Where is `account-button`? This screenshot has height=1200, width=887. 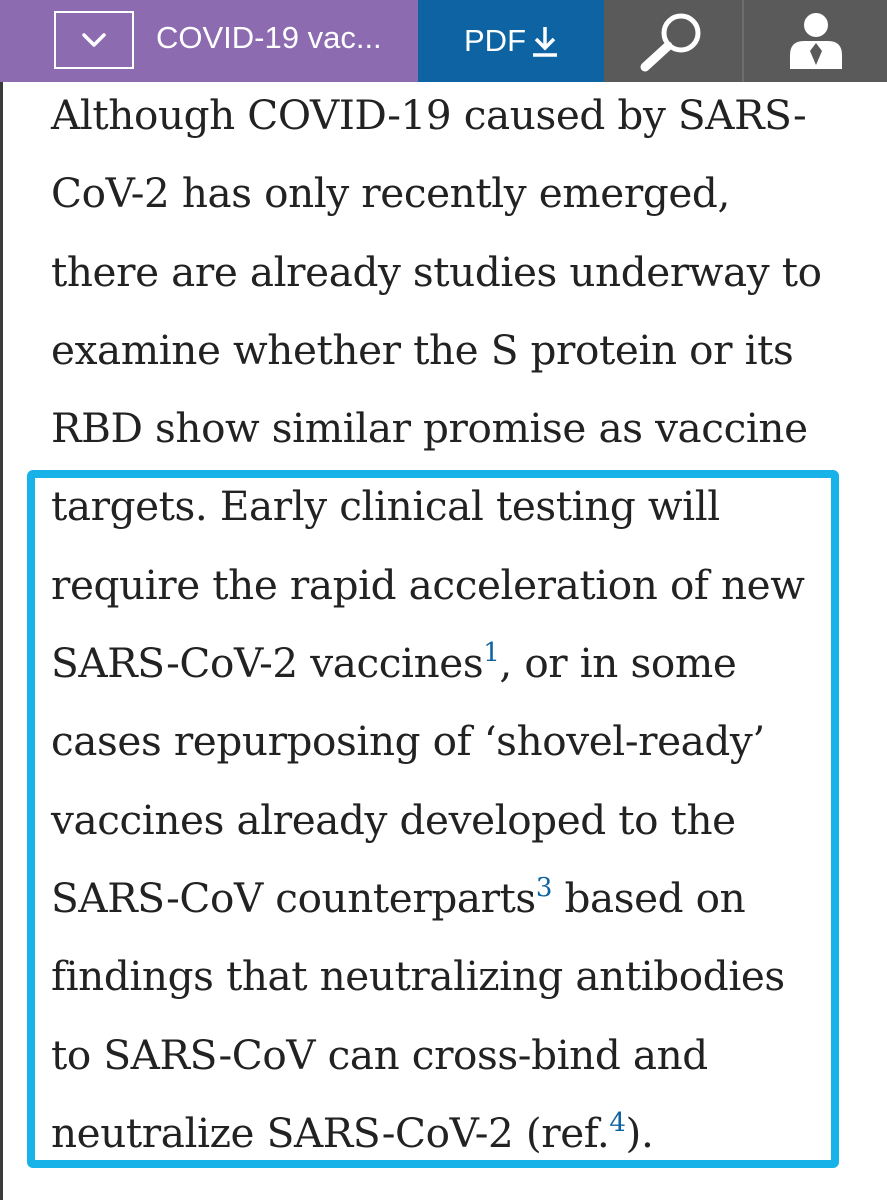
account-button is located at coordinates (815, 41).